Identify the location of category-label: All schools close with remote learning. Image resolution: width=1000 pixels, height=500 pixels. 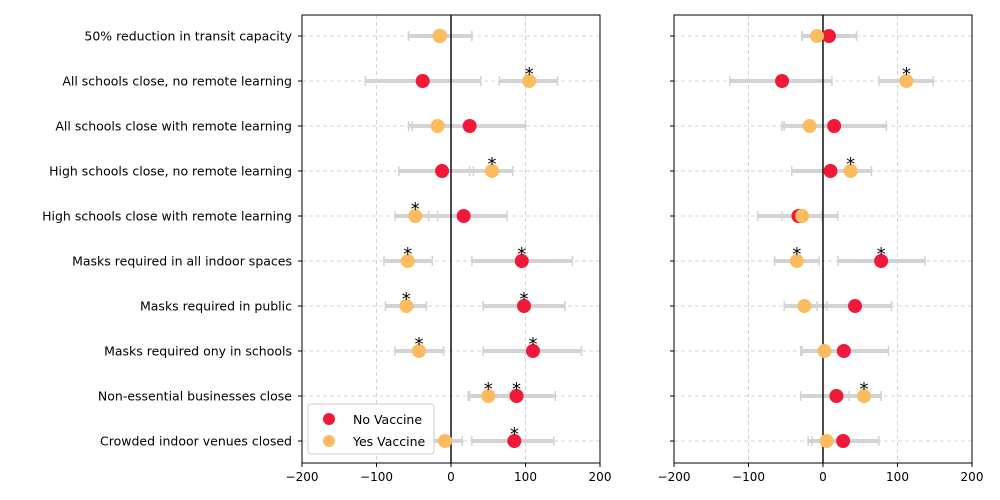
(173, 126).